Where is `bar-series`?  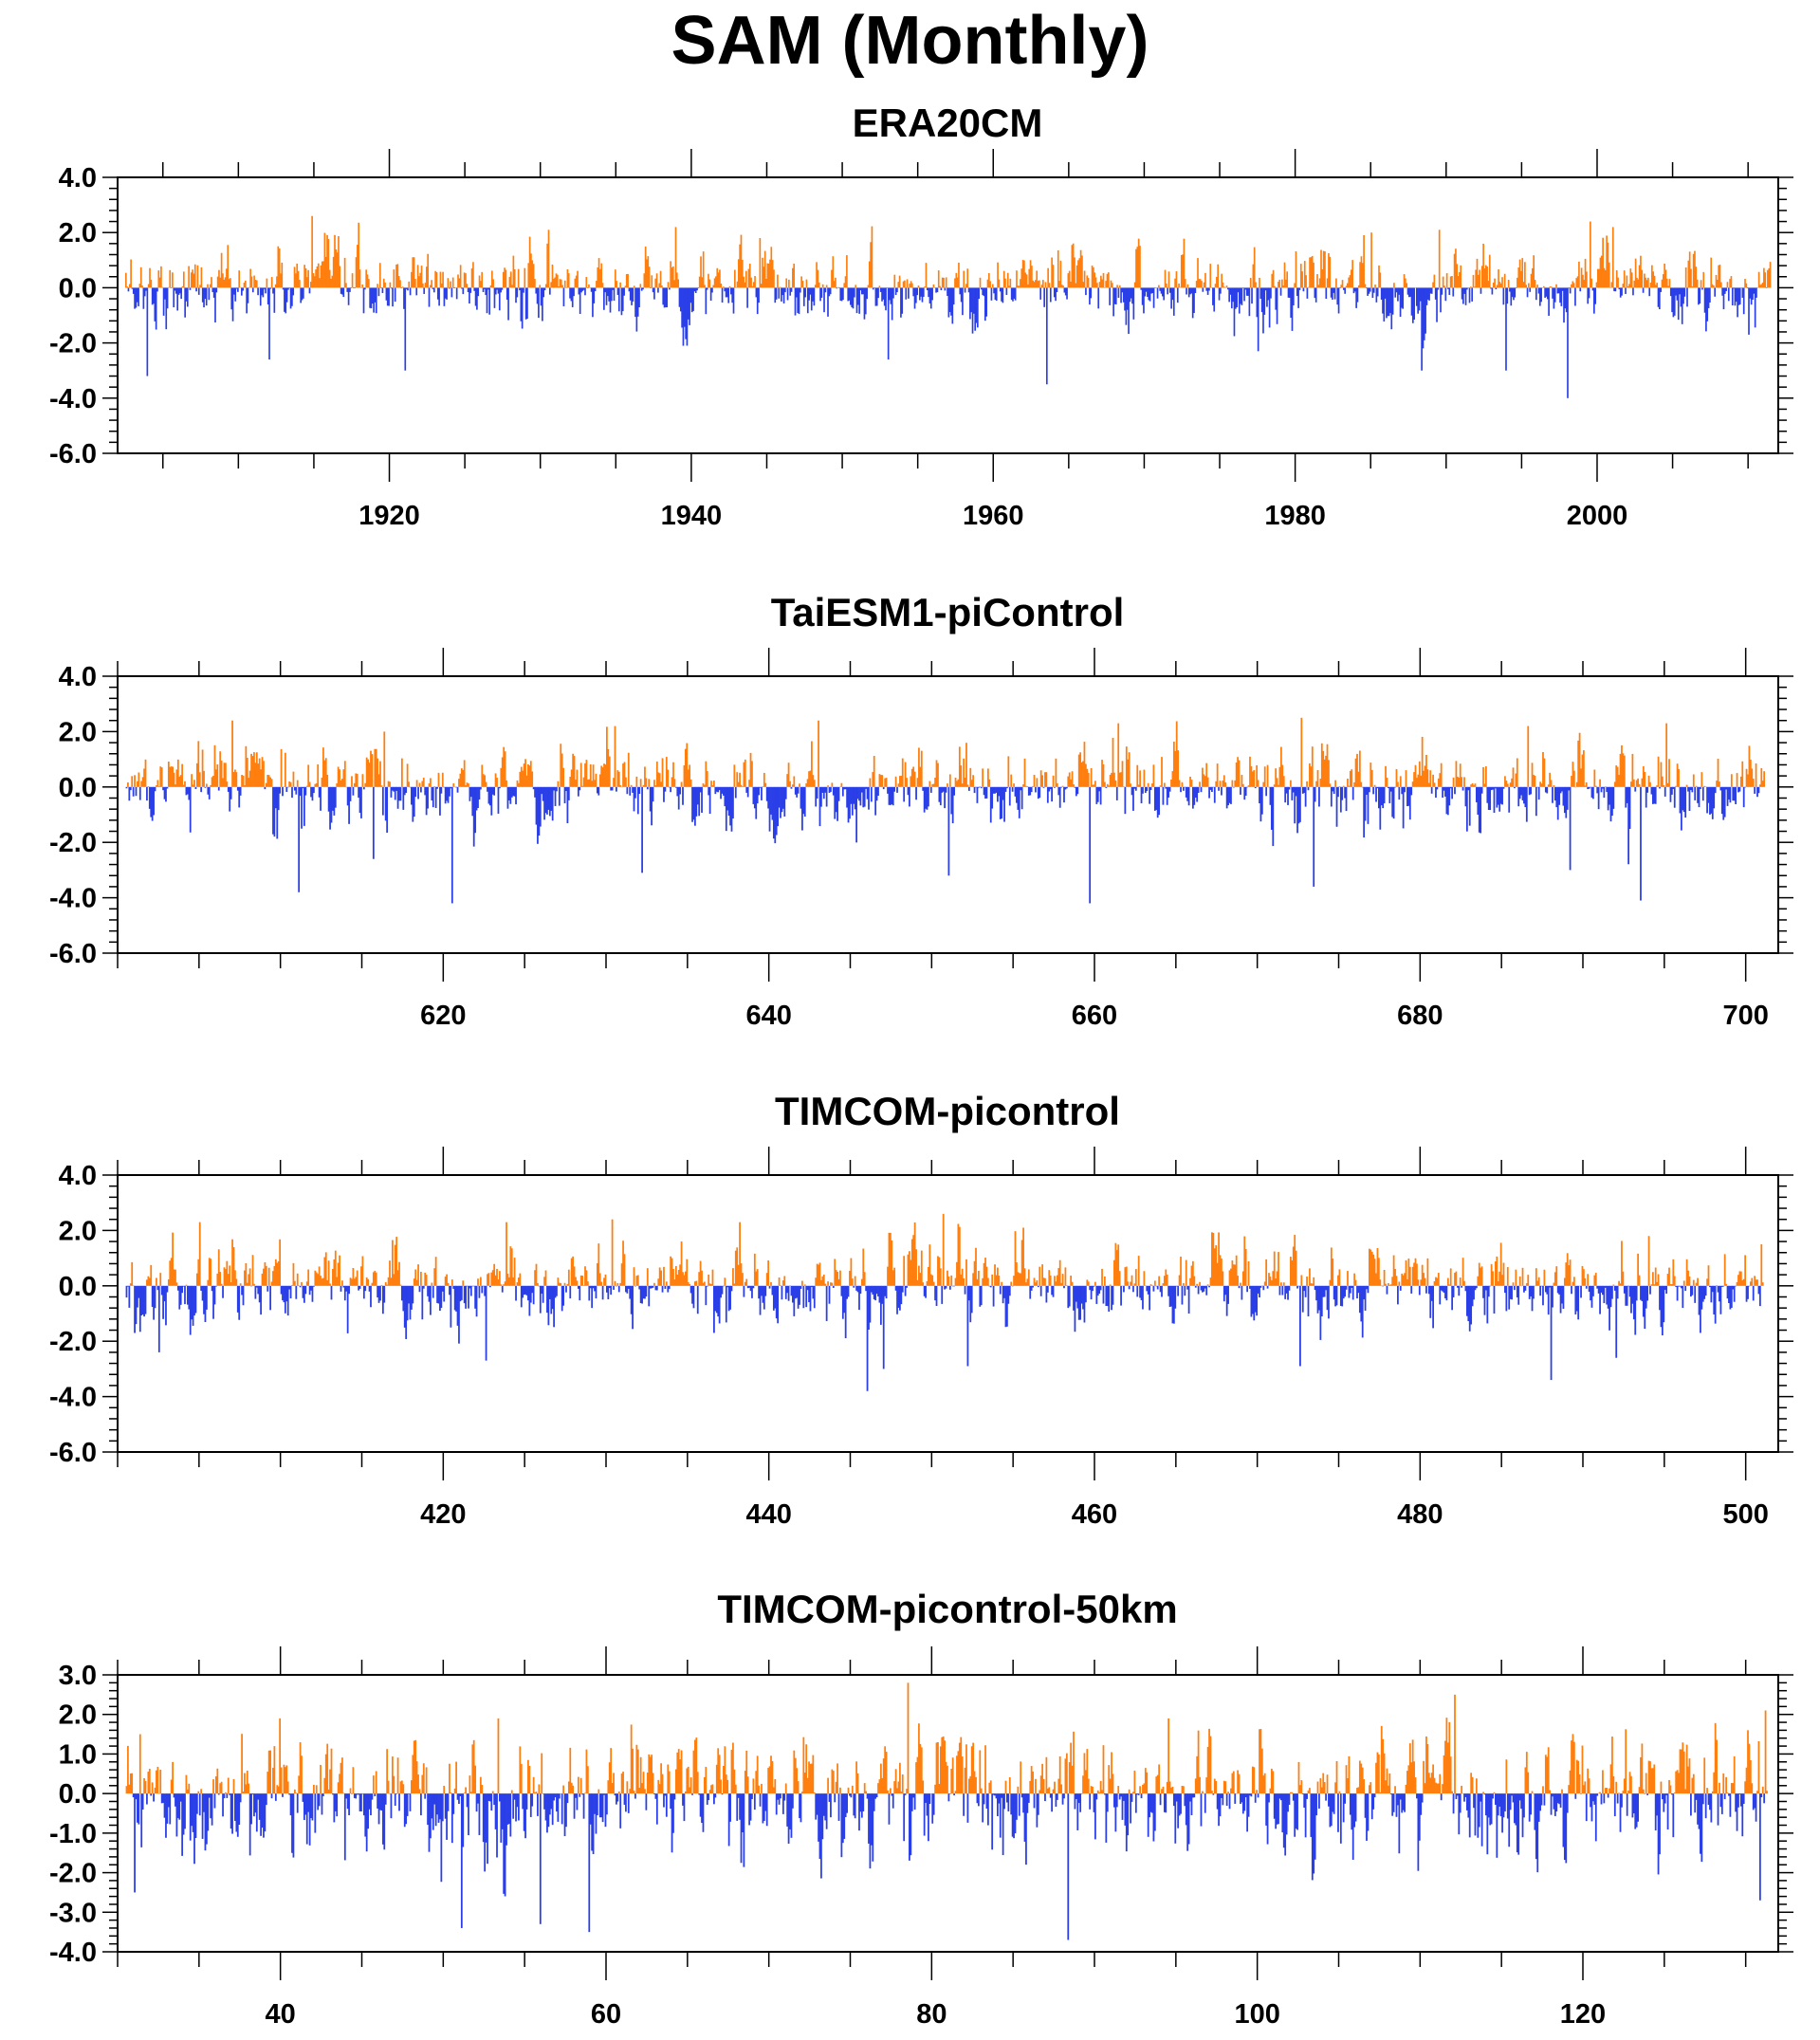 bar-series is located at coordinates (944, 1302).